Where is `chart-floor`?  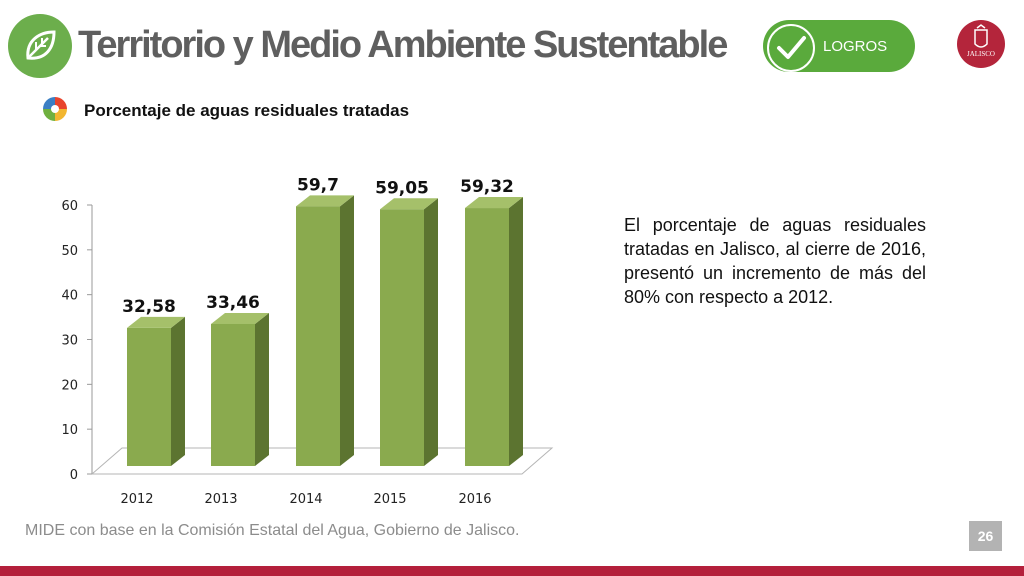 chart-floor is located at coordinates (322, 461).